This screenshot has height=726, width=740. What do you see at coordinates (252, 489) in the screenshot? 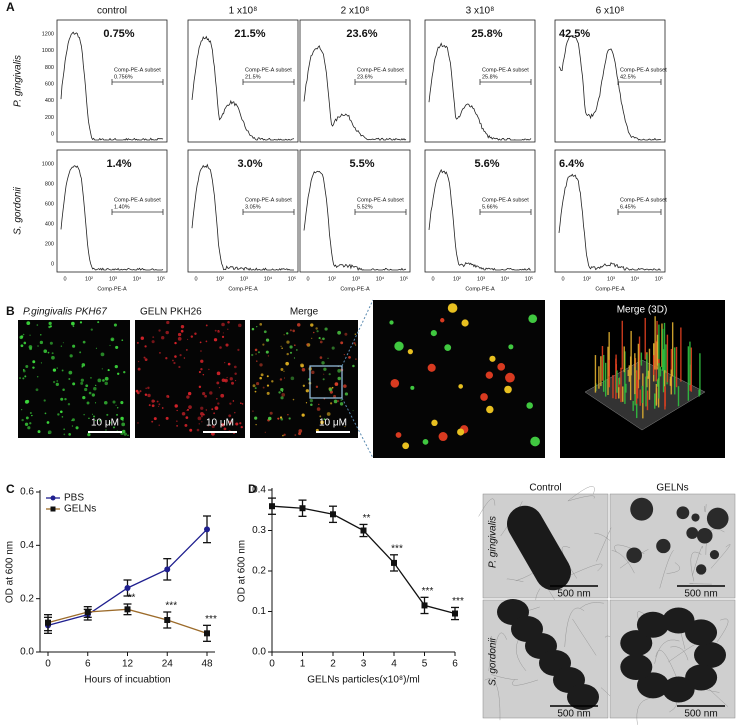
I see `panel-label: D` at bounding box center [252, 489].